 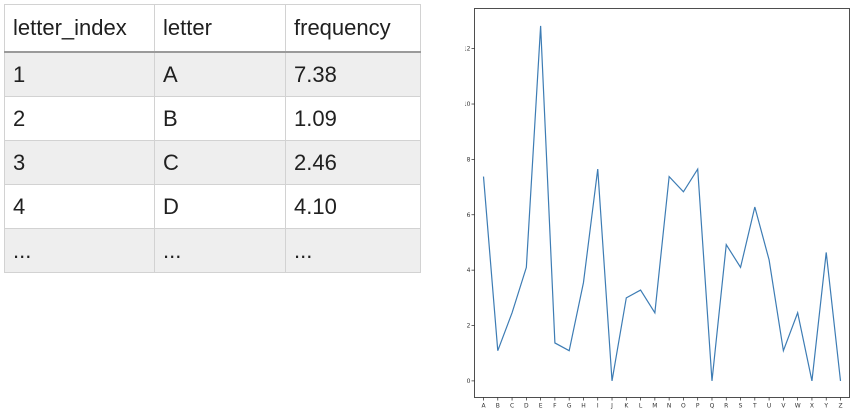 What do you see at coordinates (220, 28) in the screenshot?
I see `column-header-letter: letter` at bounding box center [220, 28].